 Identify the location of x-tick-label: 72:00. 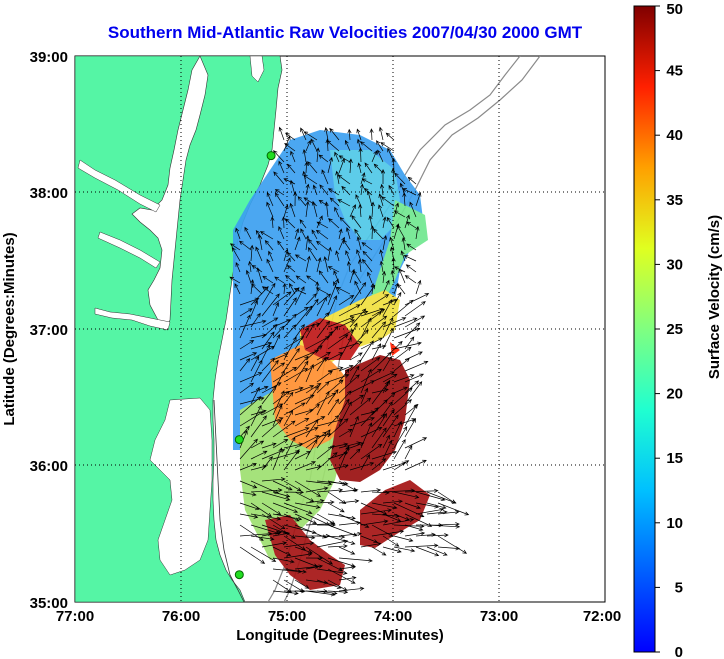
(602, 616).